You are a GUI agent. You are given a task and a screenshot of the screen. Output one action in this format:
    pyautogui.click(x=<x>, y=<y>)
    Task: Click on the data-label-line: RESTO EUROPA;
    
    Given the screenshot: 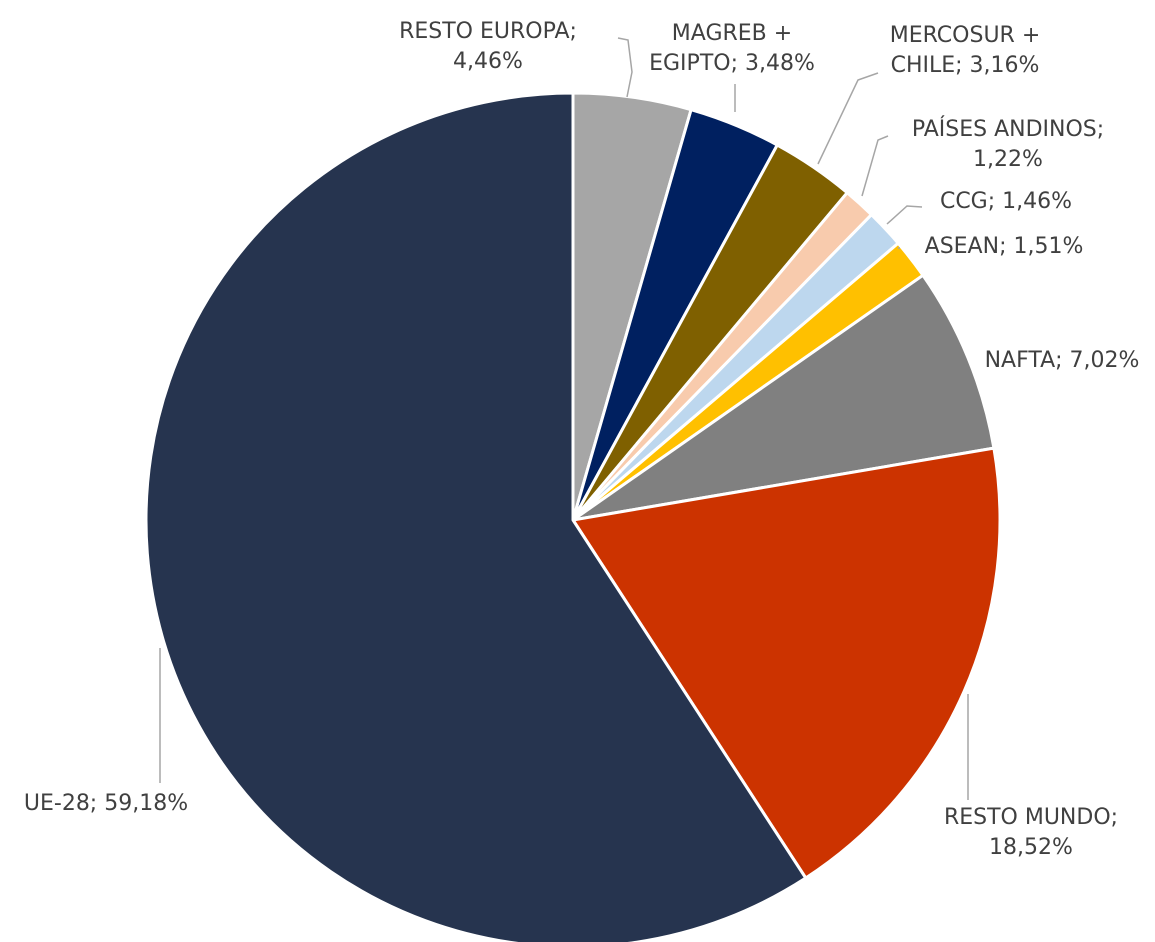 What is the action you would take?
    pyautogui.click(x=488, y=31)
    